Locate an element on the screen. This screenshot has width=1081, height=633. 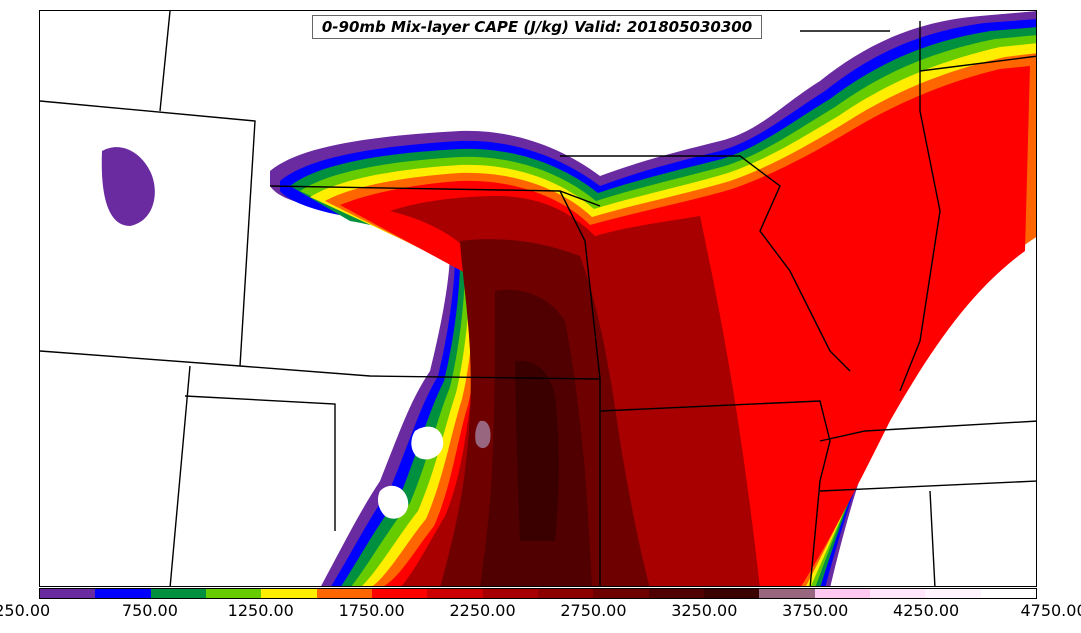
colorbar-tick-label: 2750.00 is located at coordinates (593, 610).